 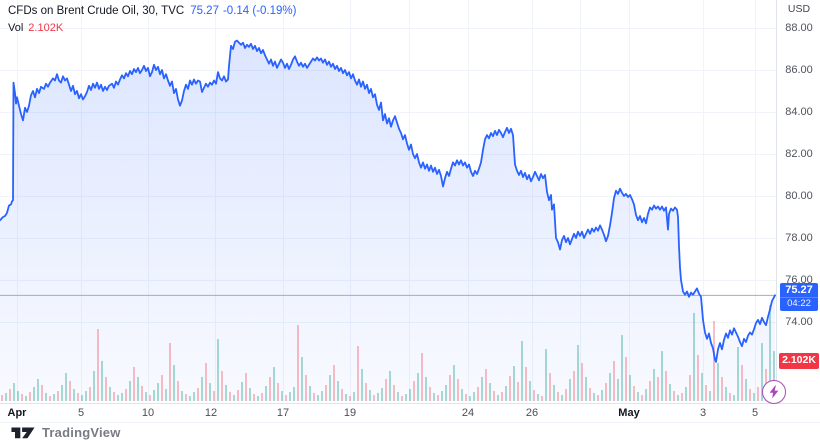 What do you see at coordinates (755, 413) in the screenshot?
I see `x-tick-label: 5` at bounding box center [755, 413].